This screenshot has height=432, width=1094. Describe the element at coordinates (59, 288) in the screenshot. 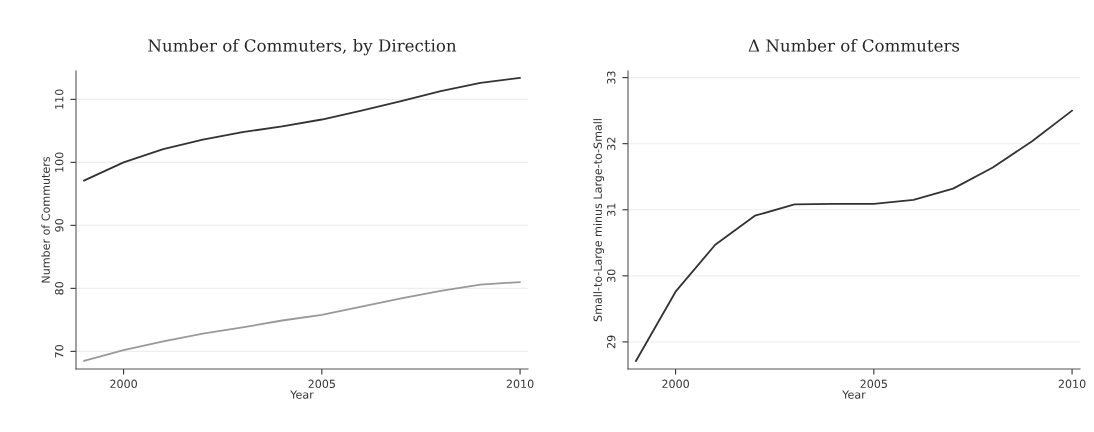

I see `y-tick-label: 80` at that location.